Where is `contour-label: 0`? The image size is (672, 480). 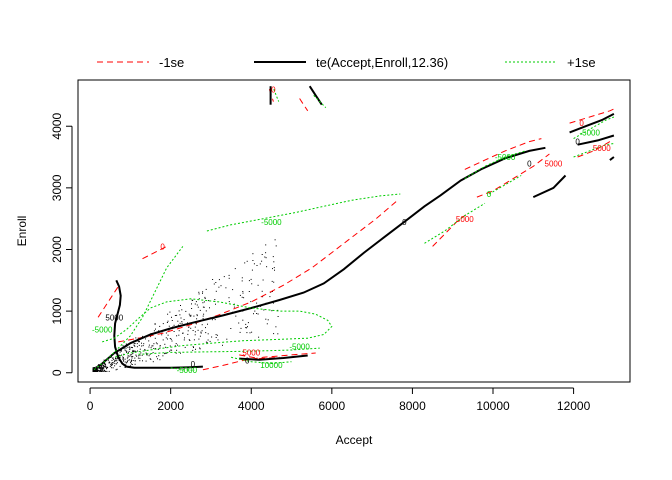
contour-label: 0 is located at coordinates (193, 364).